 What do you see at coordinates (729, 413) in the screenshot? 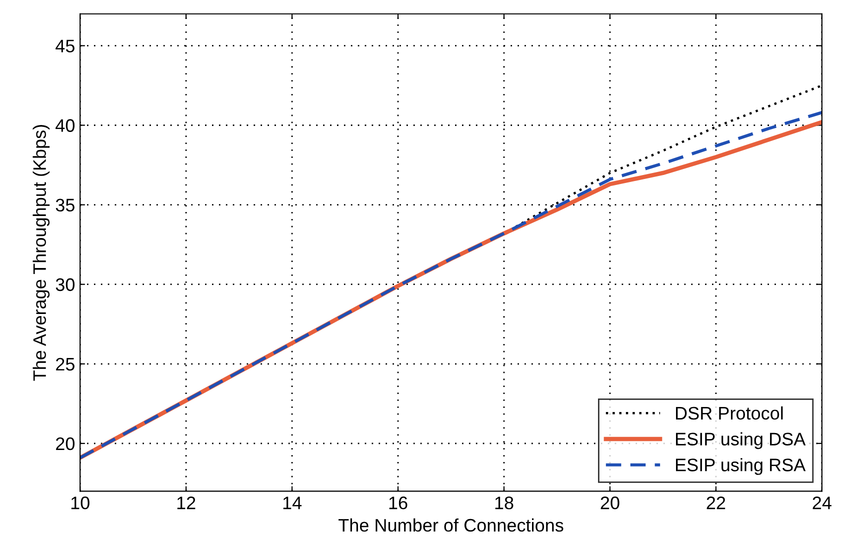
I see `legend-label: DSR Protocol` at bounding box center [729, 413].